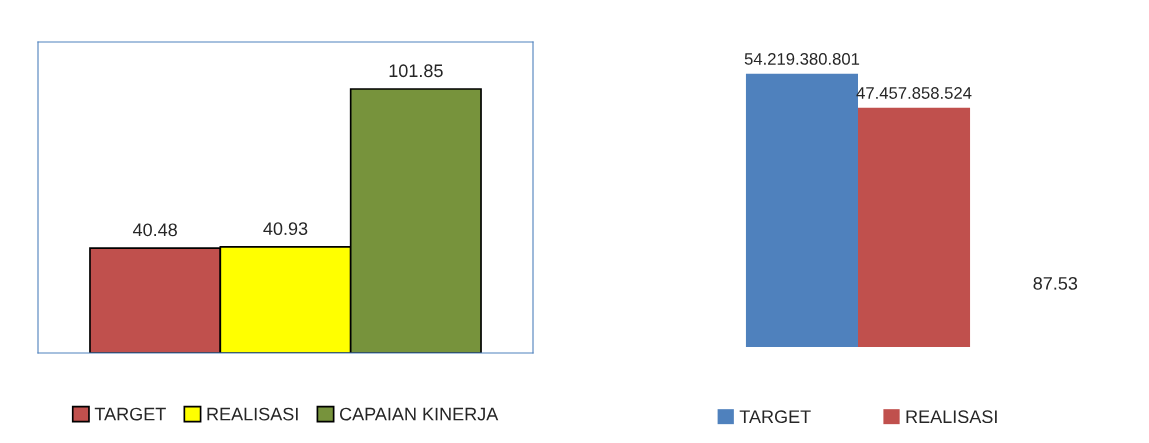 The width and height of the screenshot is (1149, 443). What do you see at coordinates (802, 59) in the screenshot?
I see `data-label: 54.219.380.801` at bounding box center [802, 59].